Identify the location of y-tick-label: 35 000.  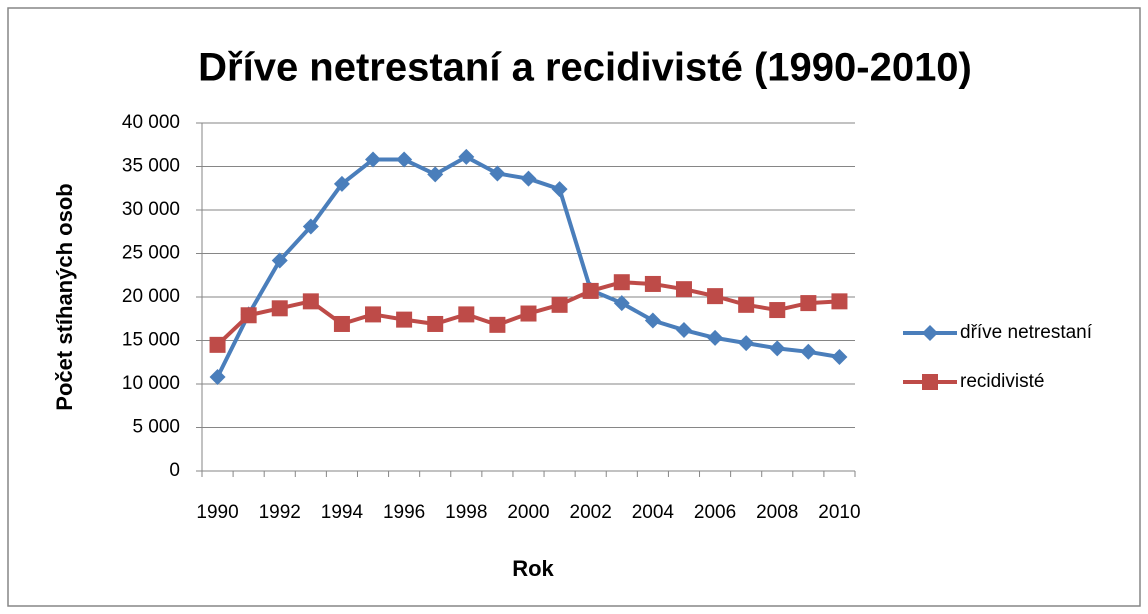
(151, 166).